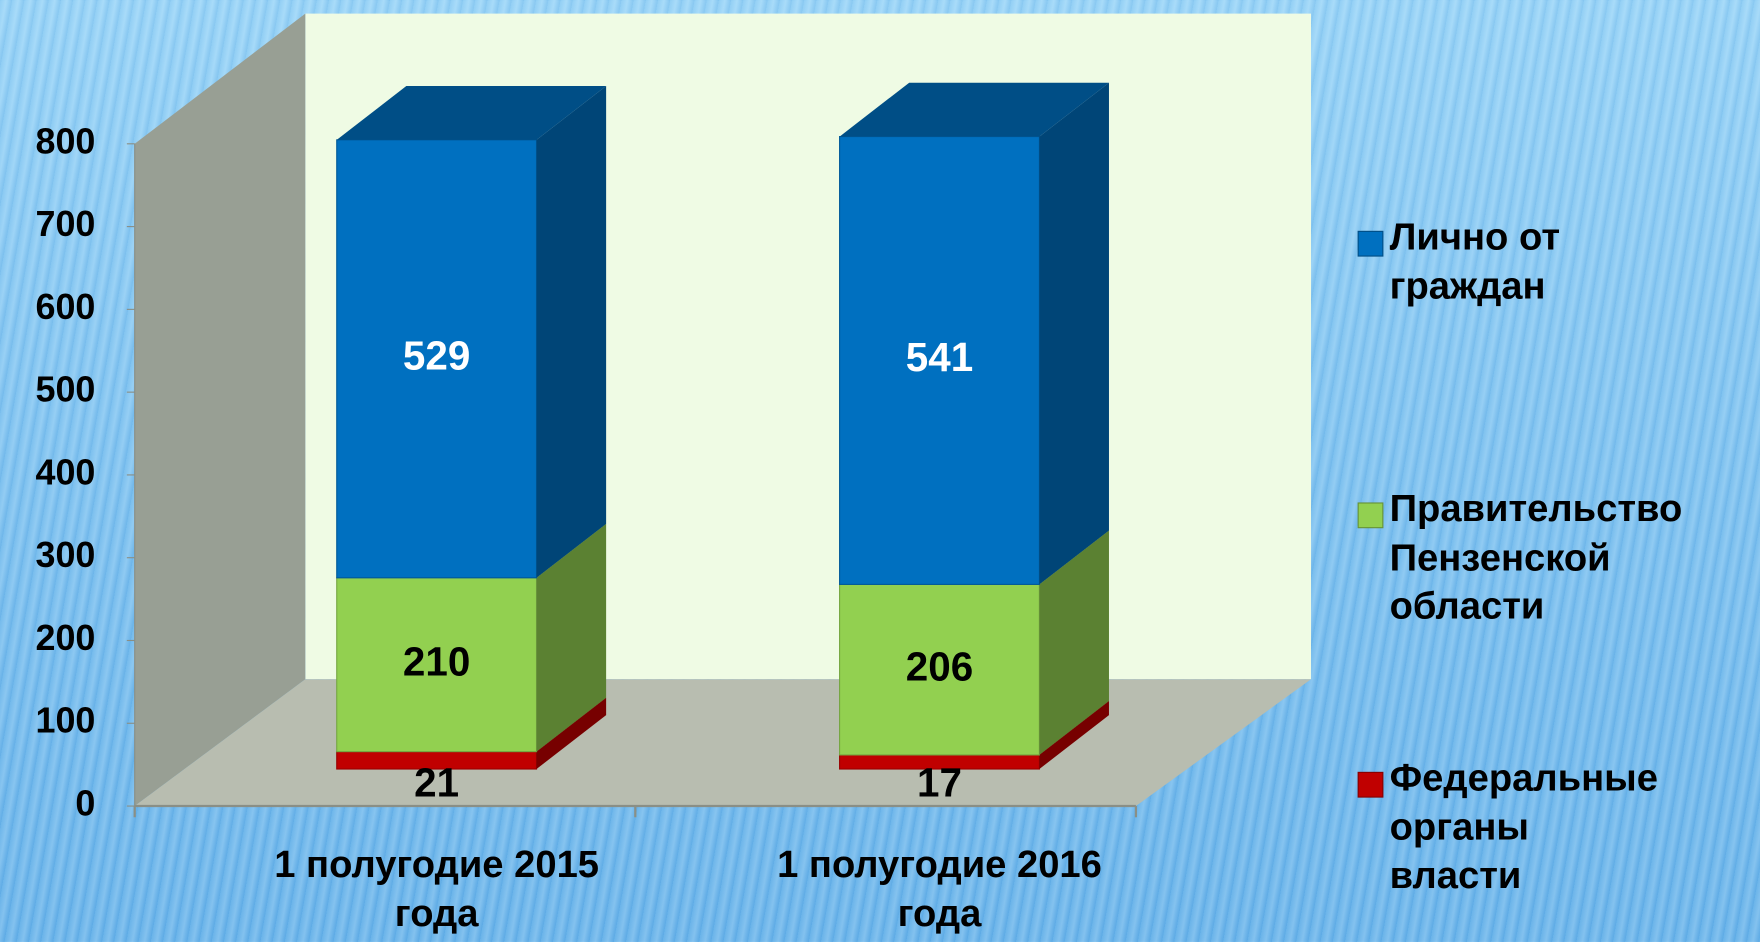 The width and height of the screenshot is (1760, 942). I want to click on legend-label-box: Лично от граждан, so click(1475, 261).